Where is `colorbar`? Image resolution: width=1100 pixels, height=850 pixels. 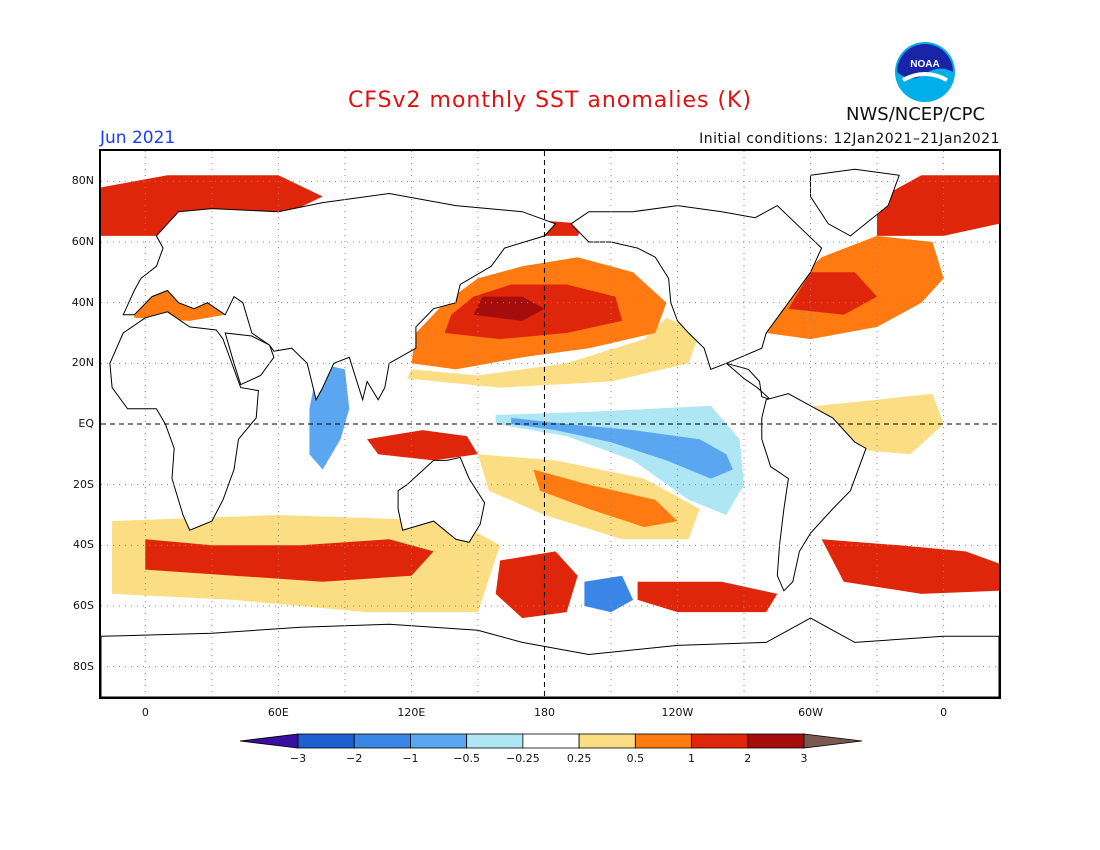 colorbar is located at coordinates (551, 741).